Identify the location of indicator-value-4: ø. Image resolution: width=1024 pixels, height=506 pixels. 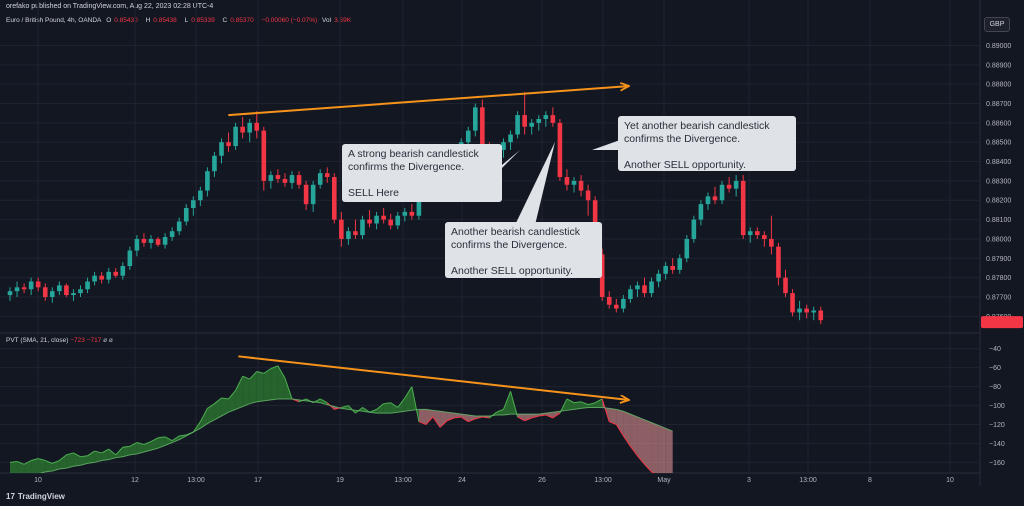
(110, 340).